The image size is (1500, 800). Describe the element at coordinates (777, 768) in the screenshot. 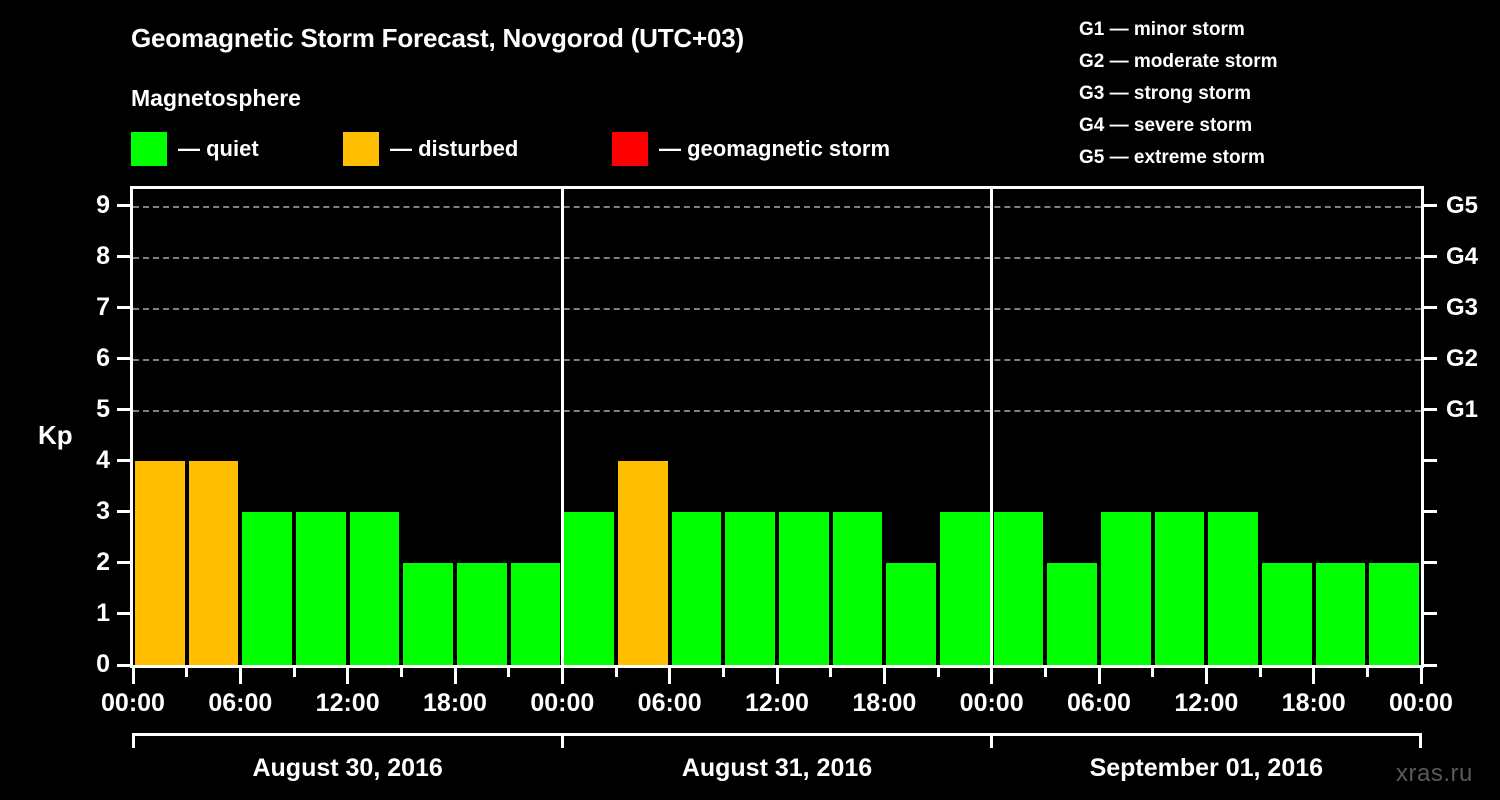

I see `day-label-2: August 31, 2016` at that location.